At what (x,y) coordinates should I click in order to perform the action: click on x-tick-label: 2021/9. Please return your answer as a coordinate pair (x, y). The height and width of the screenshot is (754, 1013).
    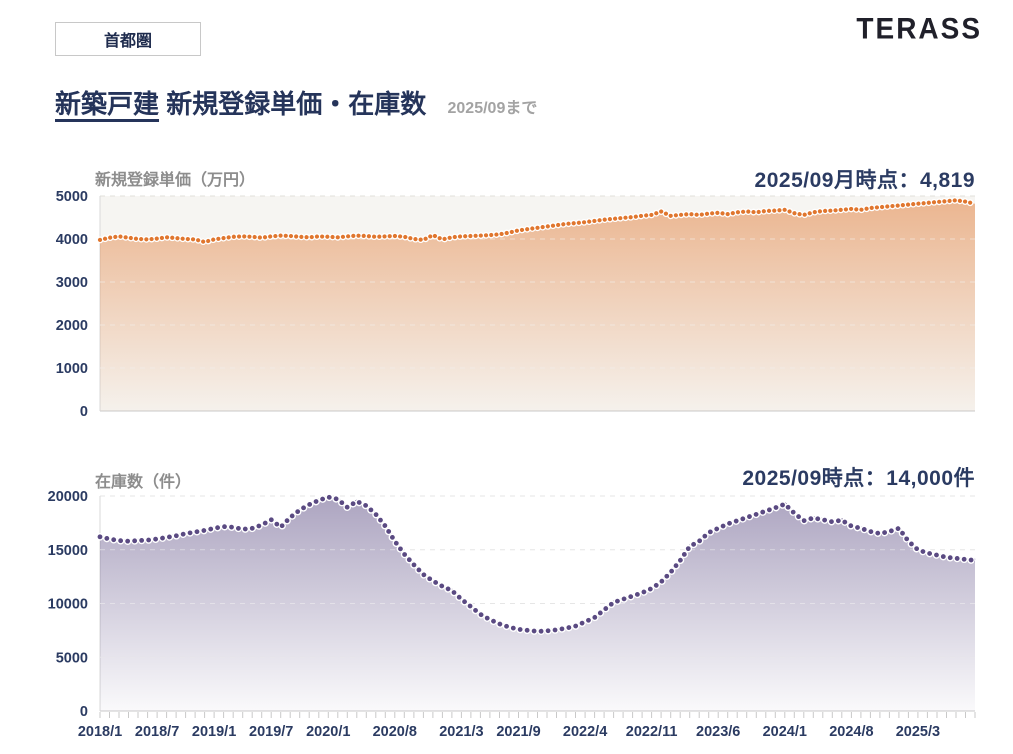
    Looking at the image, I should click on (518, 732).